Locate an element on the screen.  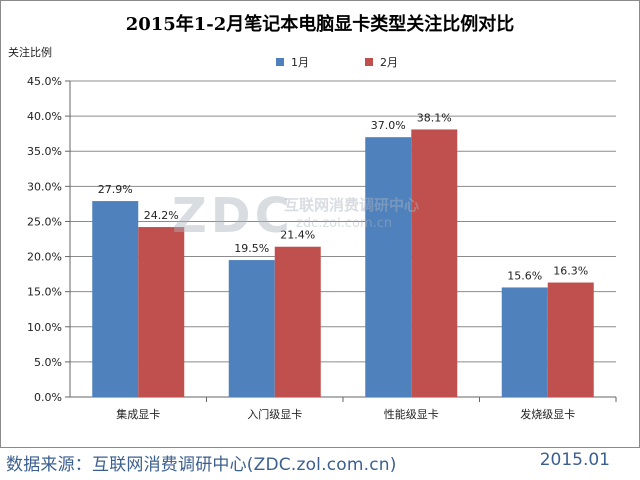
data-label: 16.3% is located at coordinates (570, 271).